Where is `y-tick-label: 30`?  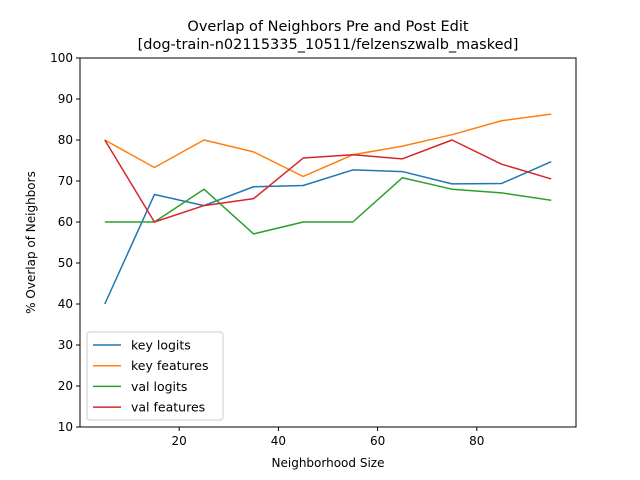
y-tick-label: 30 is located at coordinates (65, 345).